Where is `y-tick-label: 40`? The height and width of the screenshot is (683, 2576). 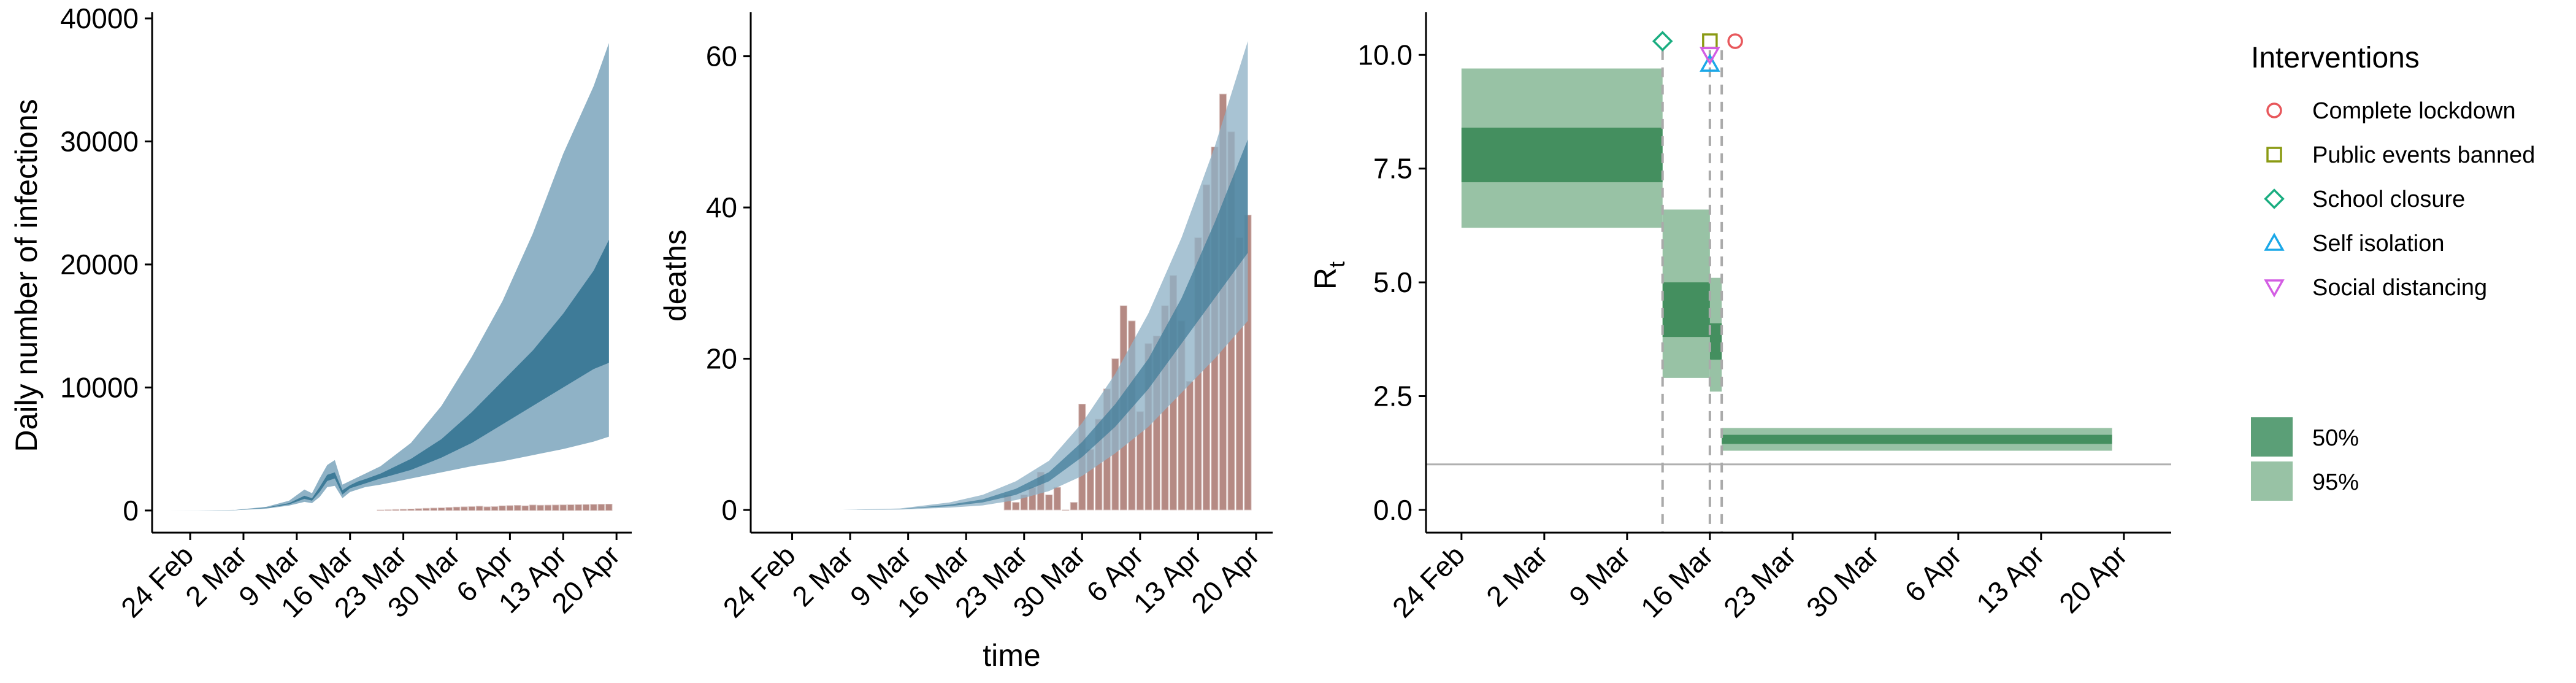 y-tick-label: 40 is located at coordinates (721, 207).